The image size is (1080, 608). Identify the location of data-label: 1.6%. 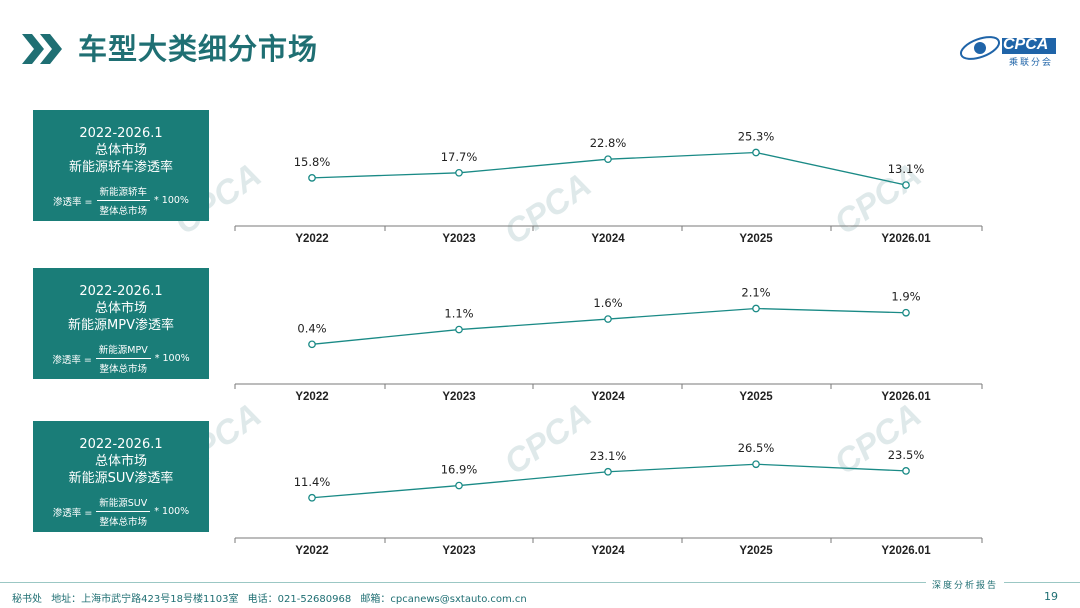
(607, 303).